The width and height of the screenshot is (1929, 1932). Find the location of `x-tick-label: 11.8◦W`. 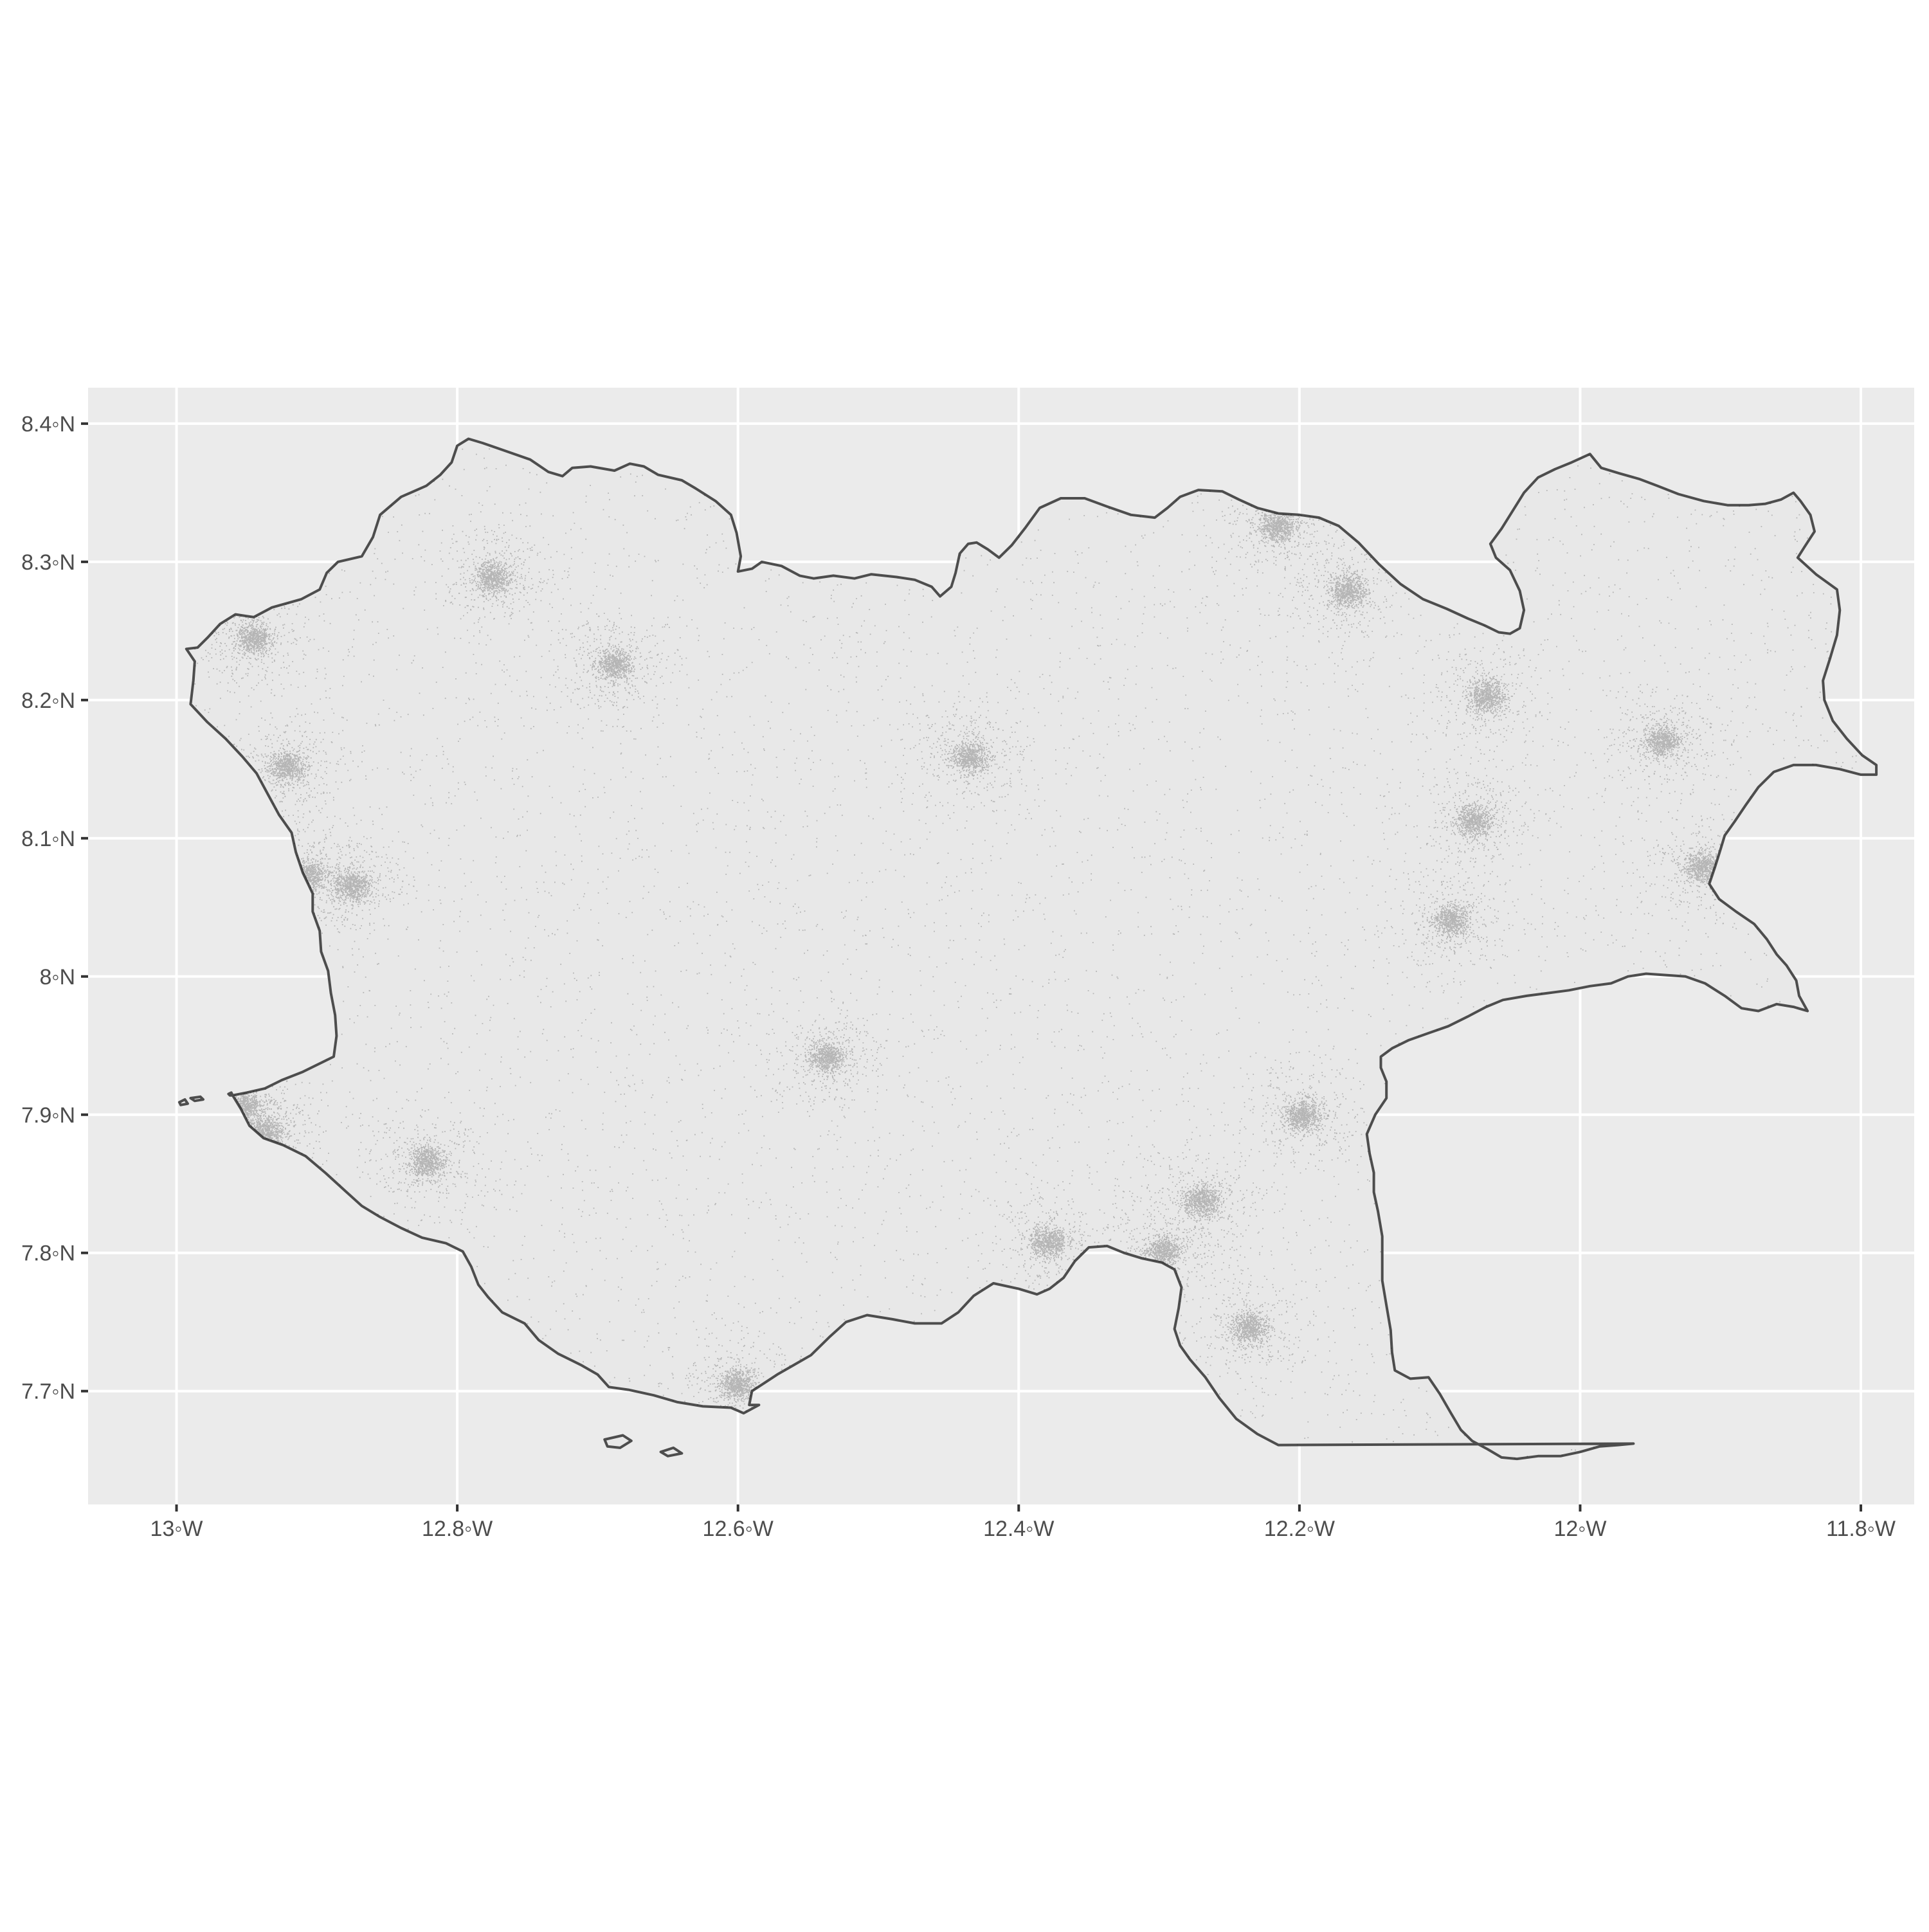

x-tick-label: 11.8◦W is located at coordinates (1861, 1529).